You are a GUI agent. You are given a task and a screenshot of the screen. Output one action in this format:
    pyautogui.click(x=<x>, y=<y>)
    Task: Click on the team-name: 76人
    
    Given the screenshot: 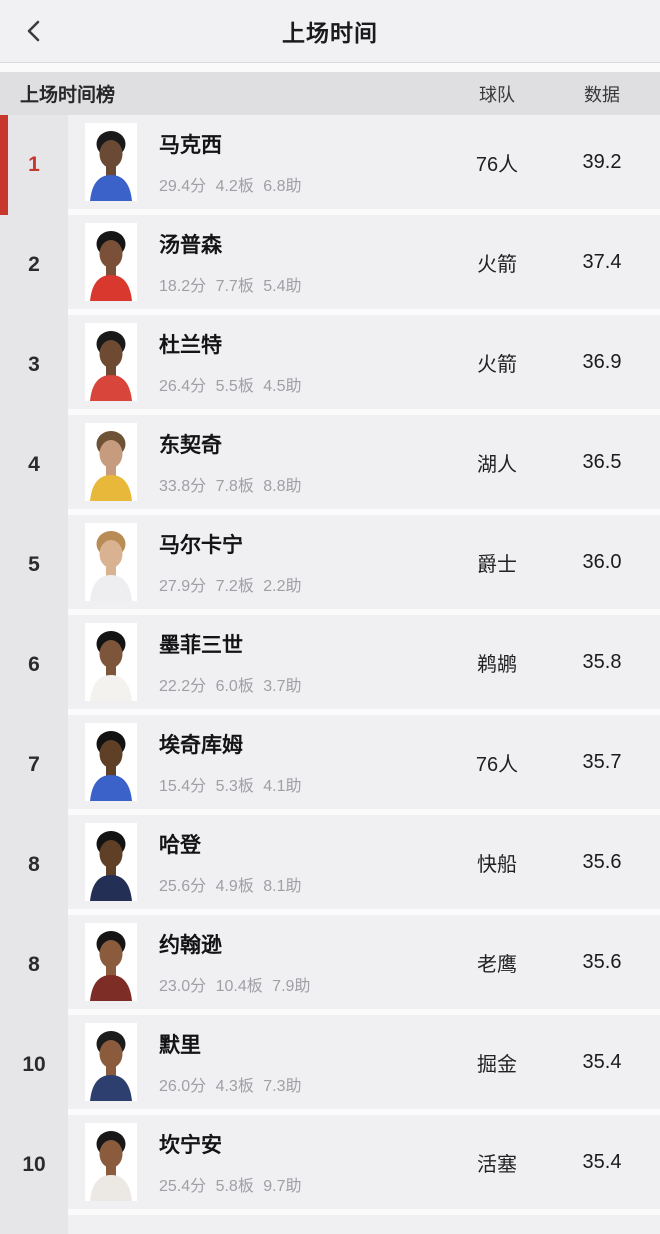 What is the action you would take?
    pyautogui.click(x=497, y=164)
    